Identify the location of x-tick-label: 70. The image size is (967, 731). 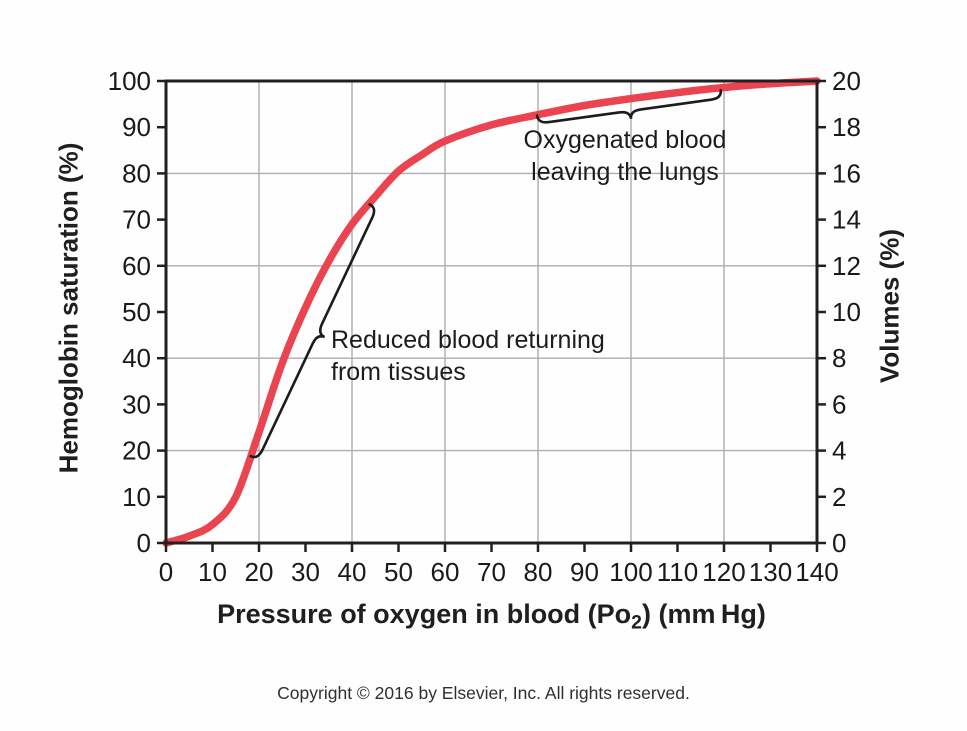
(491, 572).